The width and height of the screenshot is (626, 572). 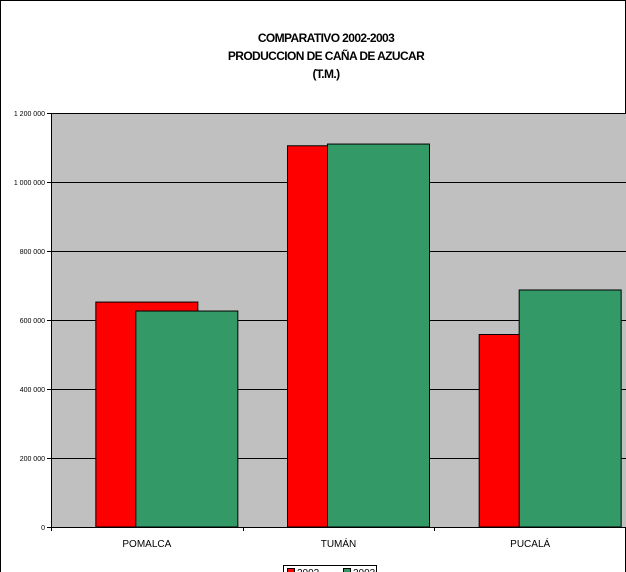 I want to click on legend-label-2003: 2003, so click(x=364, y=570).